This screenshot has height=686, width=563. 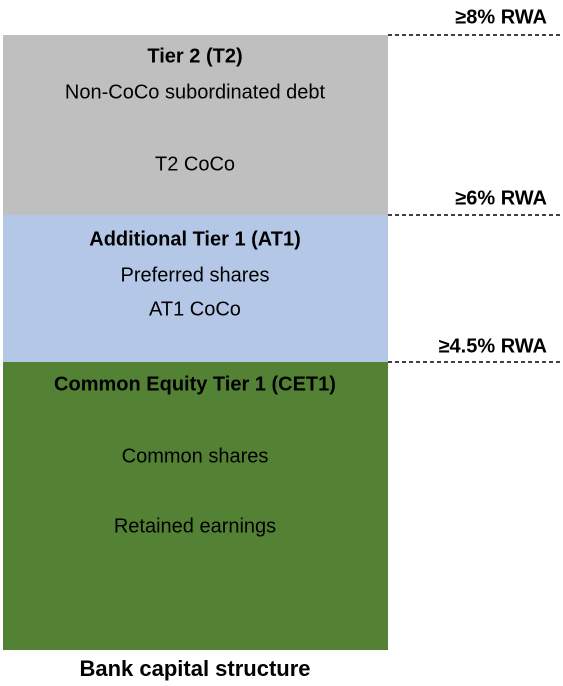 What do you see at coordinates (493, 346) in the screenshot?
I see `threshold-label: ≥4.5% RWA` at bounding box center [493, 346].